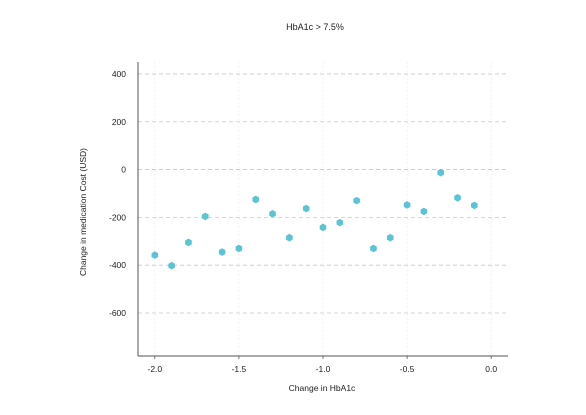  Describe the element at coordinates (239, 369) in the screenshot. I see `x-tick-label: -1.5` at that location.